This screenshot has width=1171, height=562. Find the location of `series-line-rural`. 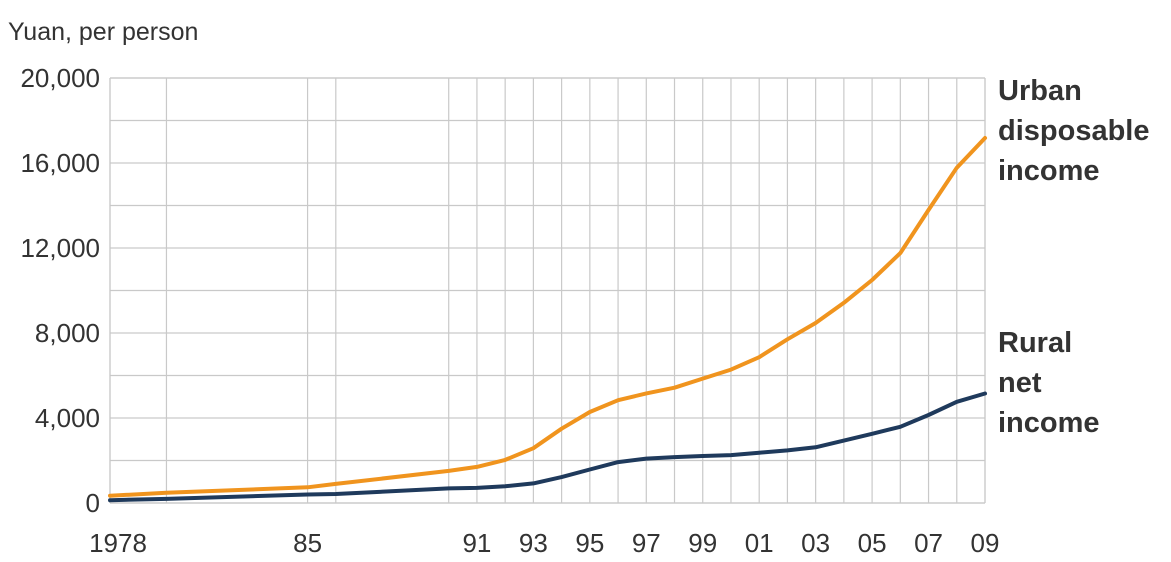

series-line-rural is located at coordinates (547, 447).